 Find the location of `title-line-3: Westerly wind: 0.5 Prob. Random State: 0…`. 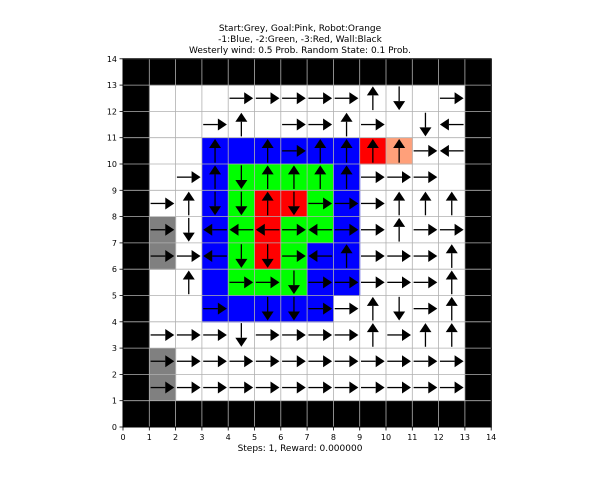

title-line-3: Westerly wind: 0.5 Prob. Random State: 0… is located at coordinates (300, 51).